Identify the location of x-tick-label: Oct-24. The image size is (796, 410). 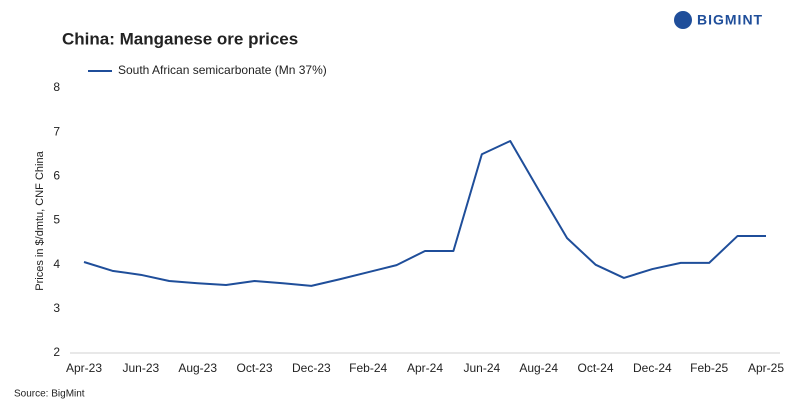
(595, 368).